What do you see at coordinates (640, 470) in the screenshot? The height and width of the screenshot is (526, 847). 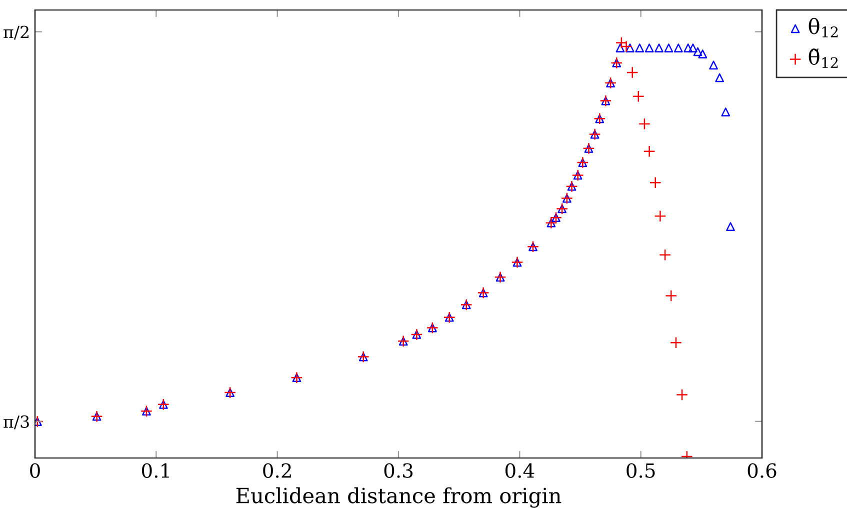 I see `x-tick-label: 0.5` at bounding box center [640, 470].